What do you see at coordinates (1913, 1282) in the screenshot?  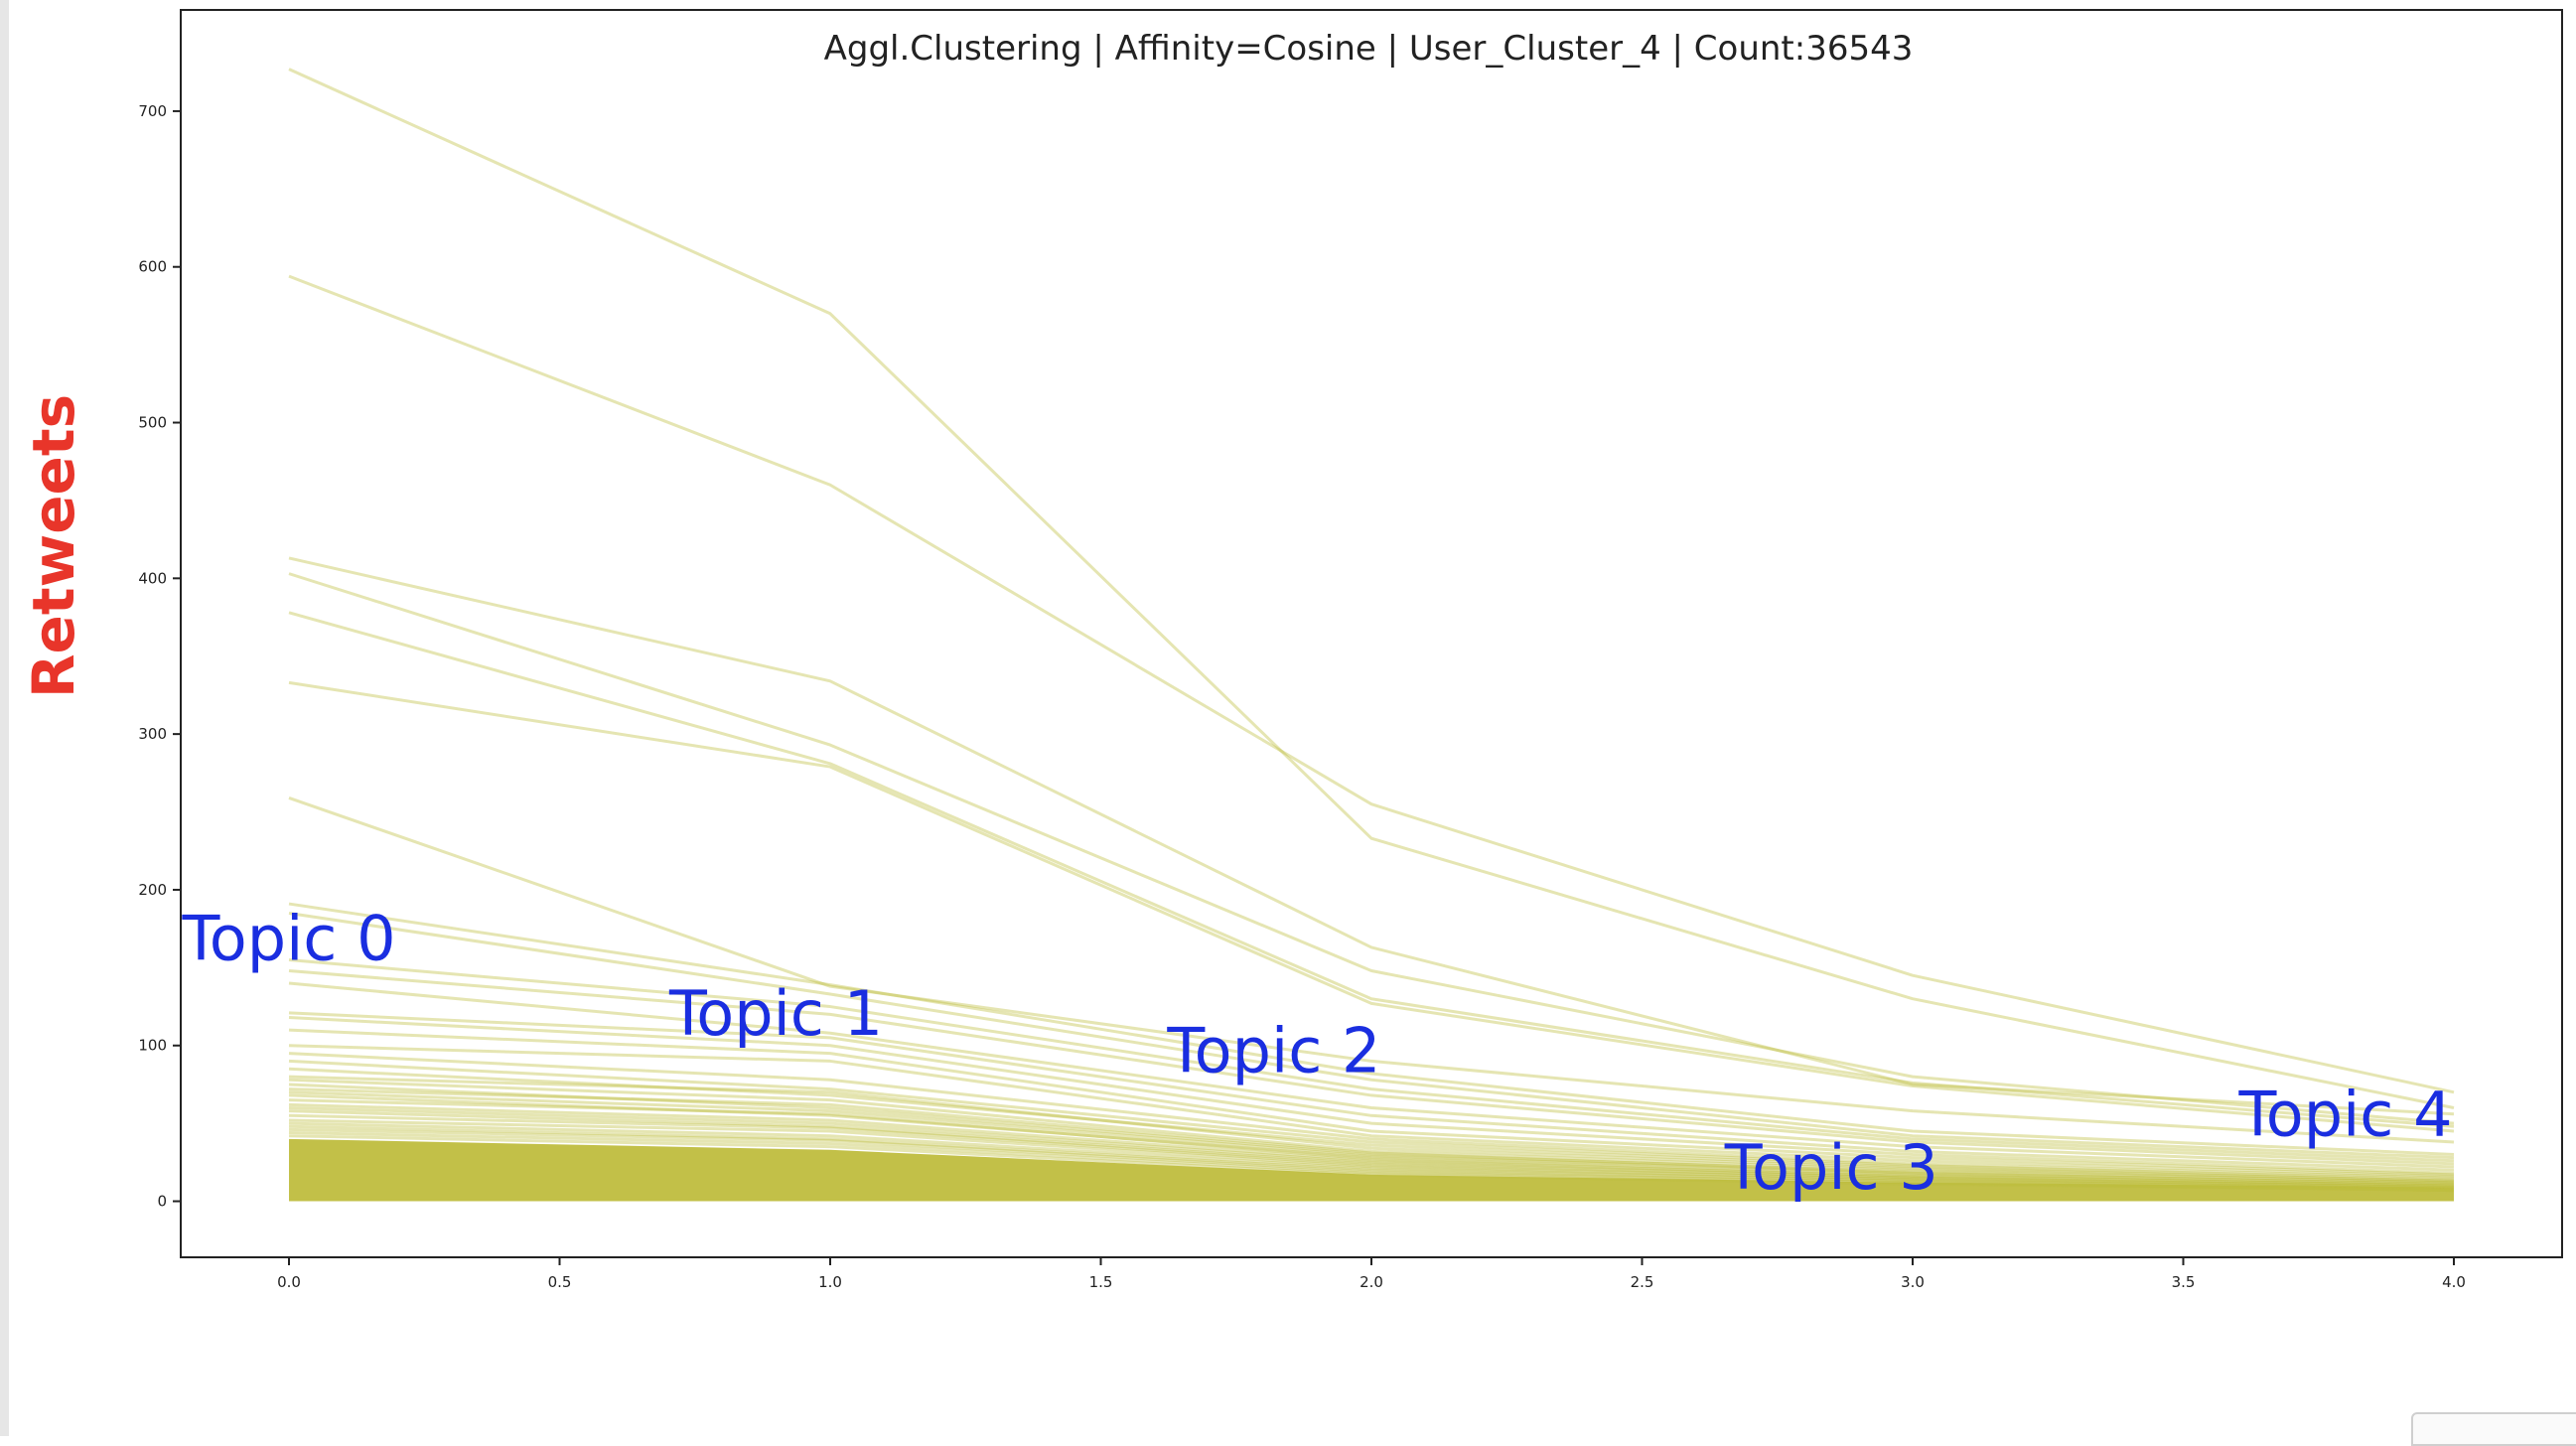 I see `x-tick-label: 3.0` at bounding box center [1913, 1282].